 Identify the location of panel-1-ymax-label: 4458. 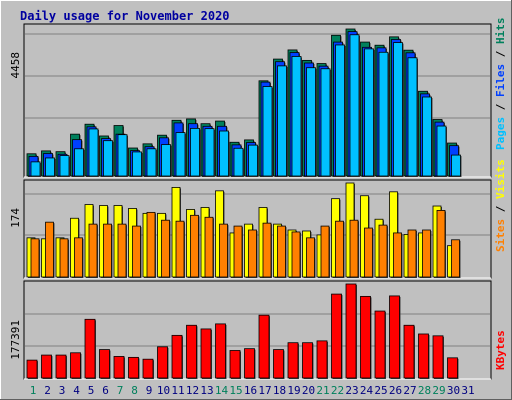
(15, 65).